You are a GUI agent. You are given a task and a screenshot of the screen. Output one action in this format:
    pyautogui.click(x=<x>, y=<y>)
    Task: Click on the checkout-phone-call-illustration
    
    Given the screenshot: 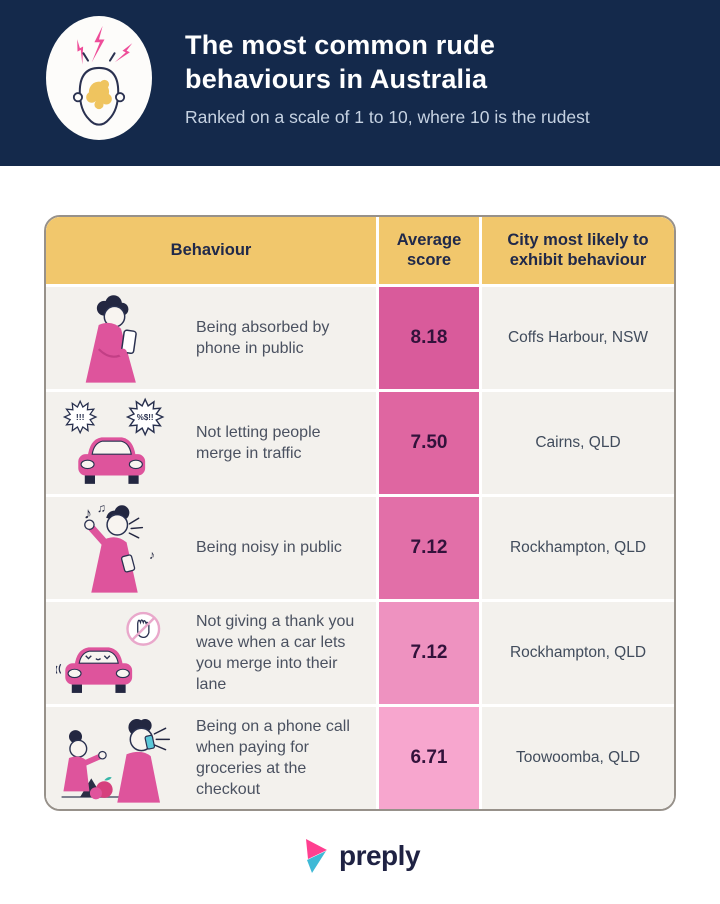 What is the action you would take?
    pyautogui.click(x=121, y=758)
    